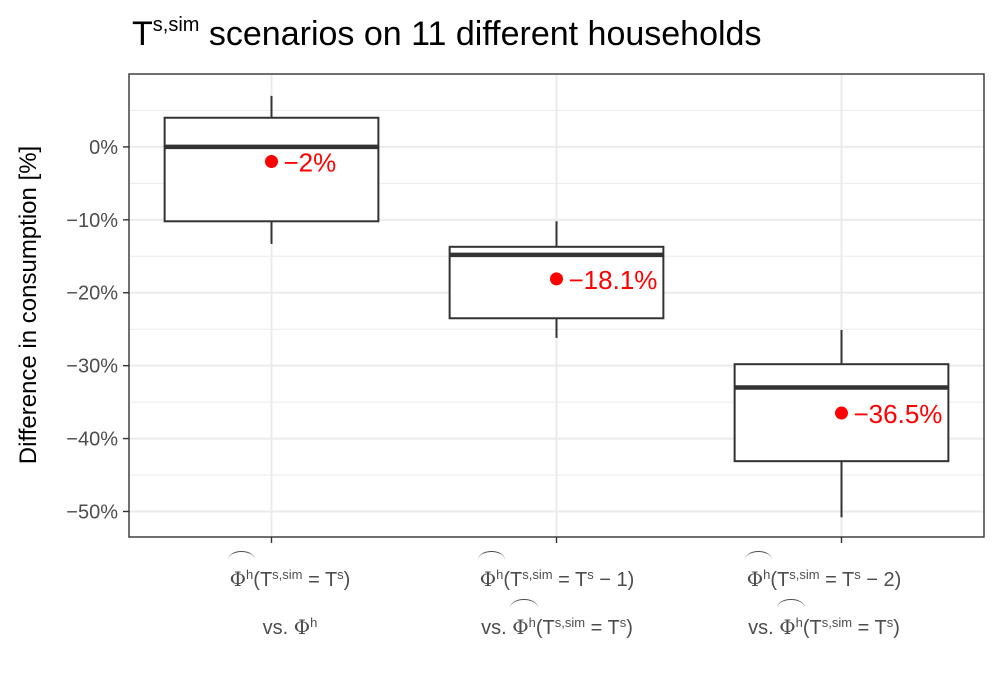 The height and width of the screenshot is (700, 1000). I want to click on y-tick-label: −50%, so click(92, 512).